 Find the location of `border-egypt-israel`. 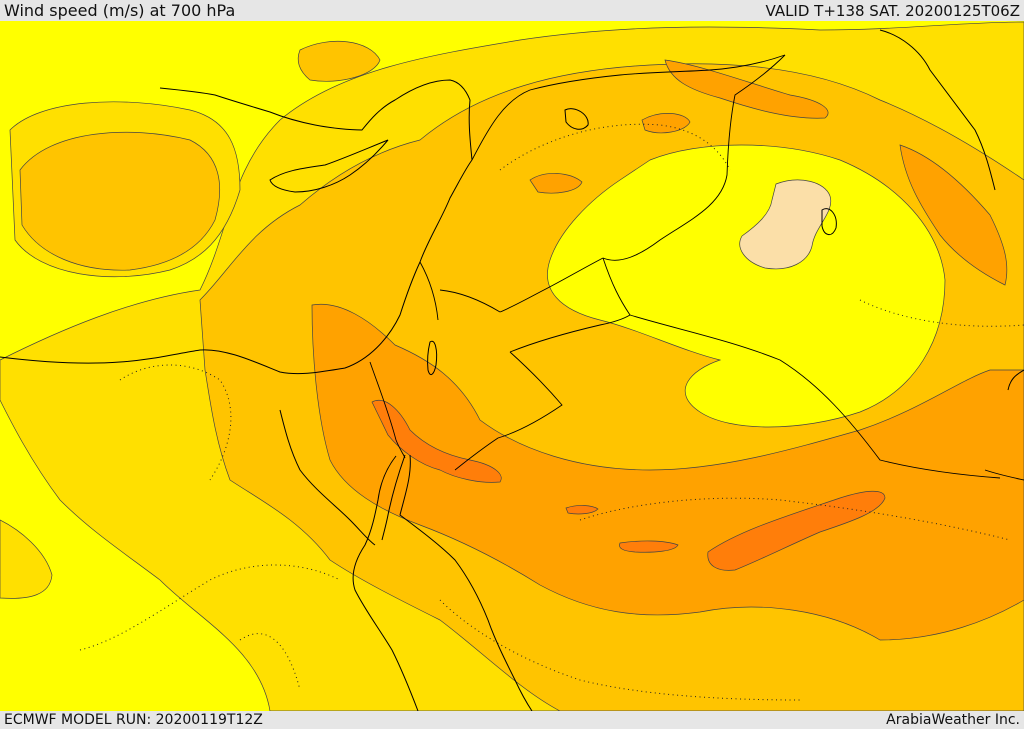

border-egypt-israel is located at coordinates (387, 410).